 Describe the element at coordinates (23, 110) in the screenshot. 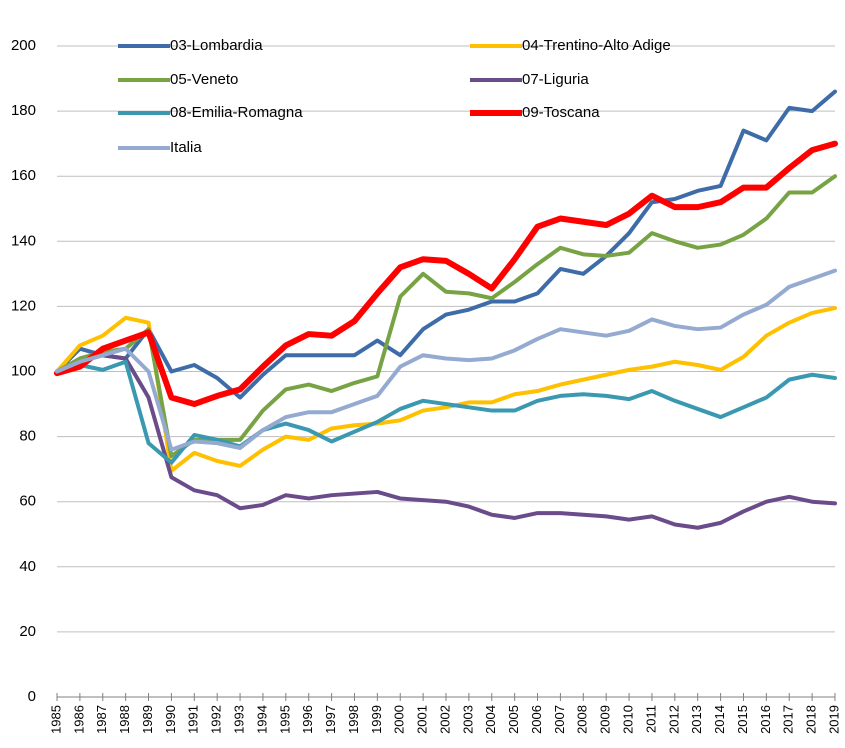

I see `y-tick-label: 180` at that location.